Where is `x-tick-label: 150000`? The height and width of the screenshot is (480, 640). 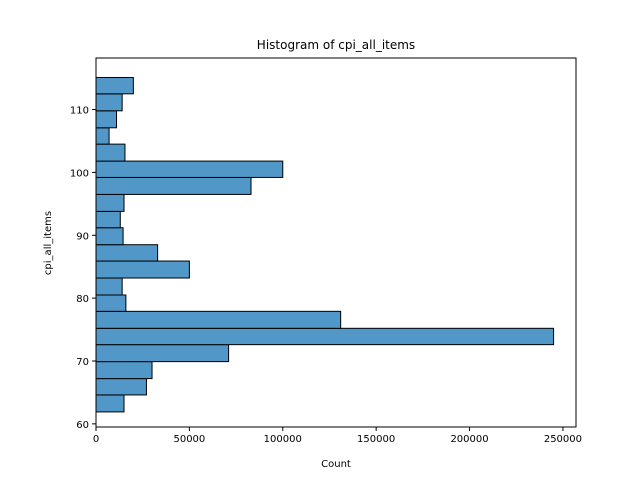
x-tick-label: 150000 is located at coordinates (376, 439).